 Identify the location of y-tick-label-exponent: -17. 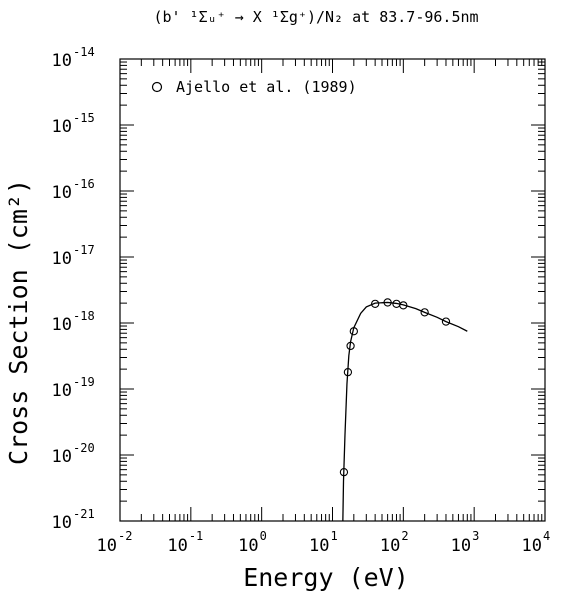
(84, 250).